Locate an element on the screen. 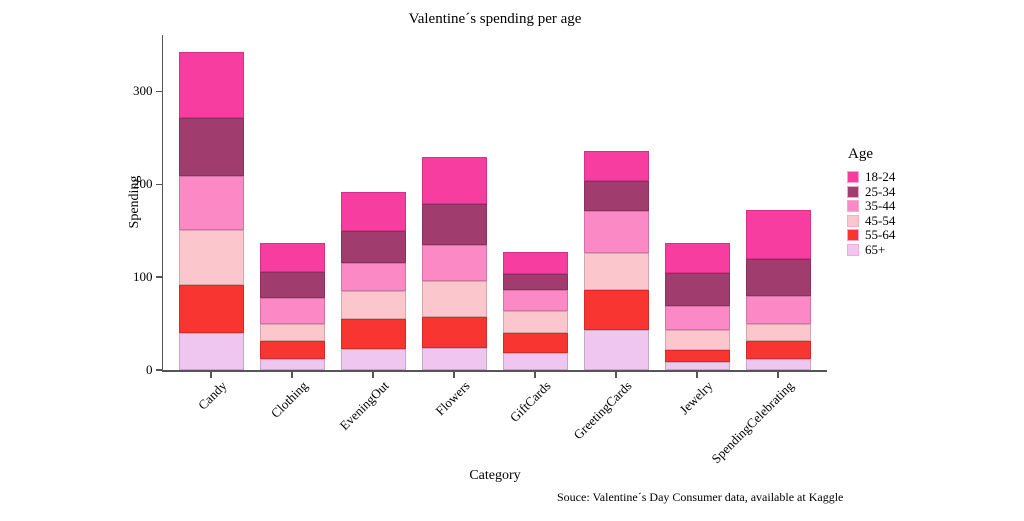 This screenshot has width=1024, height=521. legend-item: 45-54 is located at coordinates (868, 220).